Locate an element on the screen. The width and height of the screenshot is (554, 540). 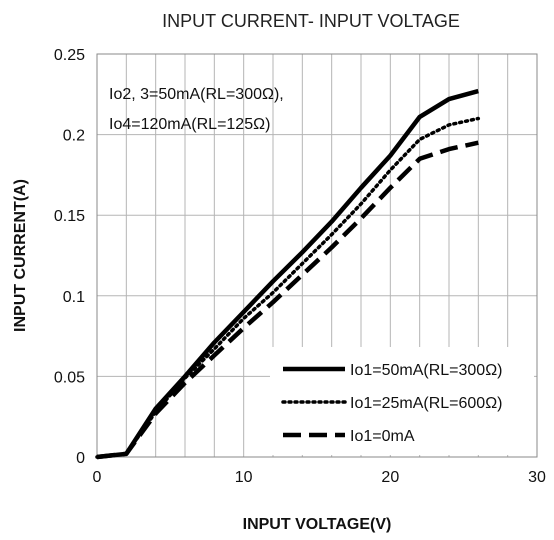
y-tick-label: 0.05 is located at coordinates (69, 377).